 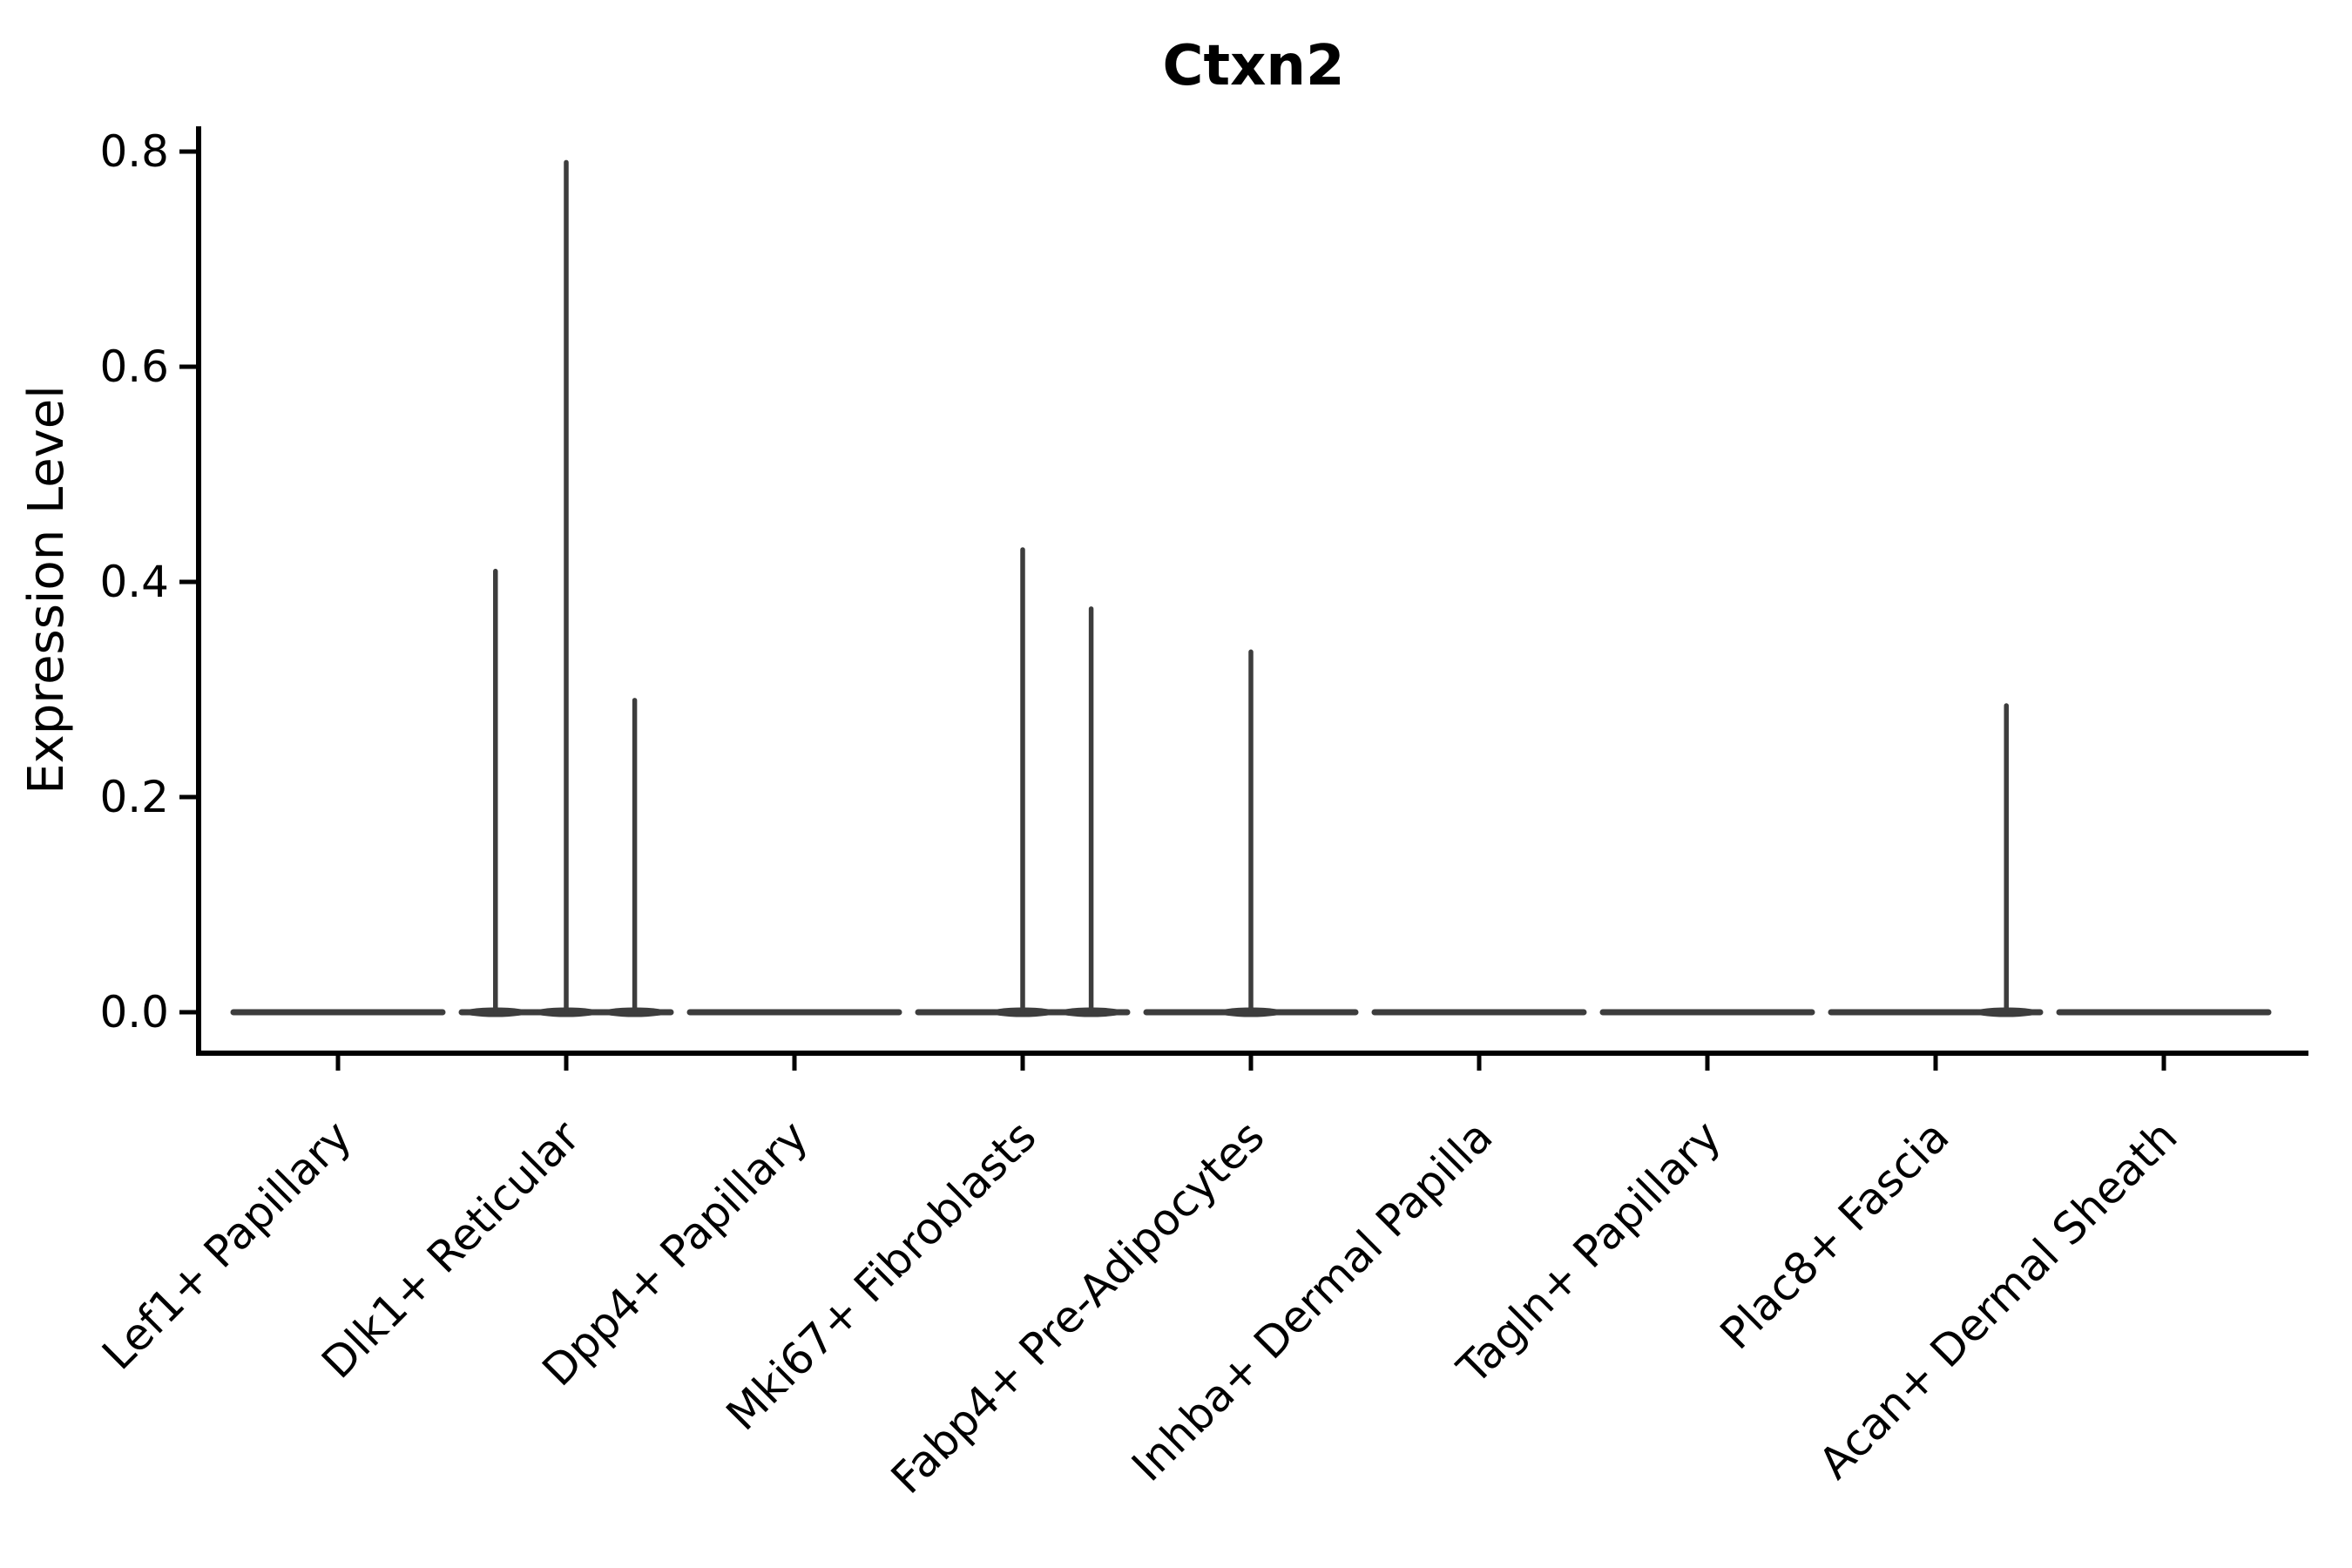 What do you see at coordinates (1078, 1307) in the screenshot?
I see `x-tick-label: Fabp4+ Pre-Adipocytes` at bounding box center [1078, 1307].